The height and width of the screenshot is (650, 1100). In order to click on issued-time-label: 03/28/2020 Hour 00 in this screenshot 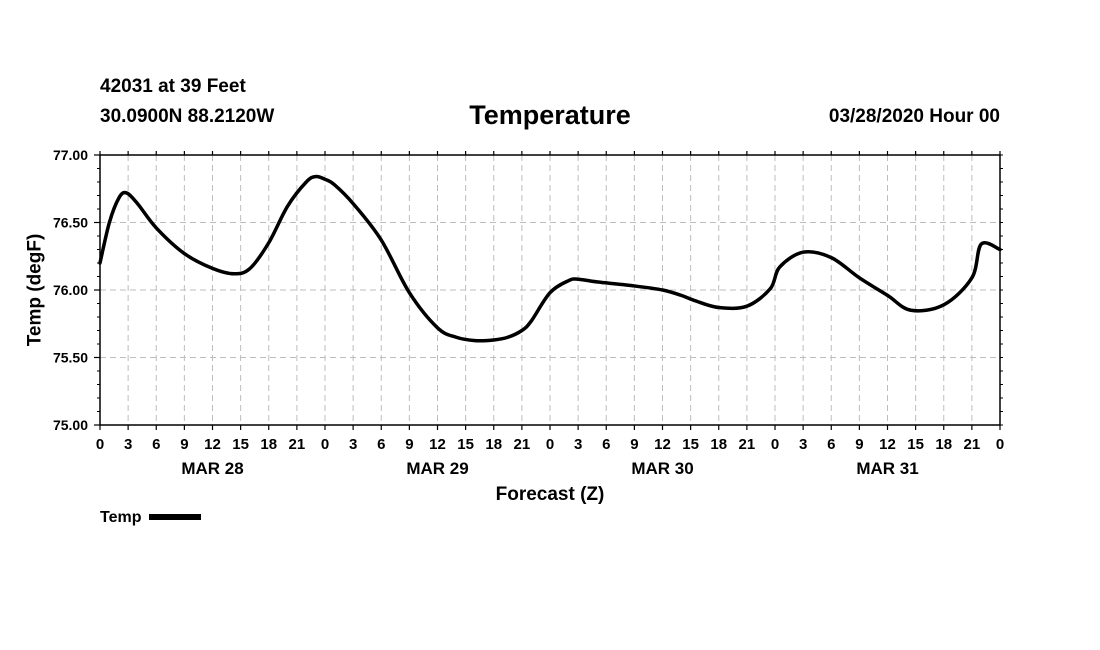, I will do `click(914, 116)`.